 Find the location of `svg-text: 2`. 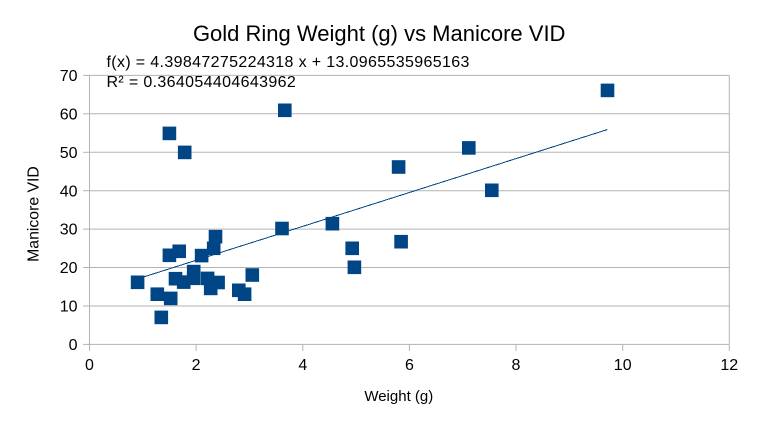

svg-text: 2 is located at coordinates (196, 365).